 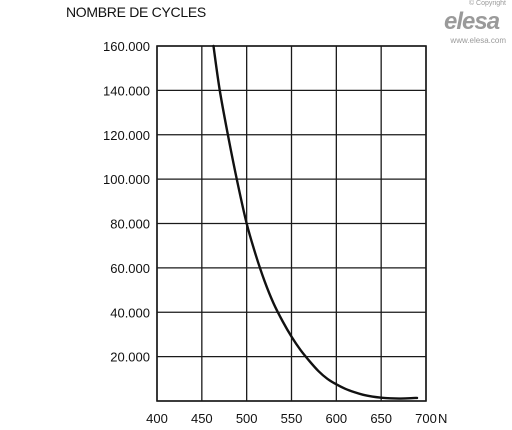 I want to click on x-tick-label: 650, so click(x=381, y=418).